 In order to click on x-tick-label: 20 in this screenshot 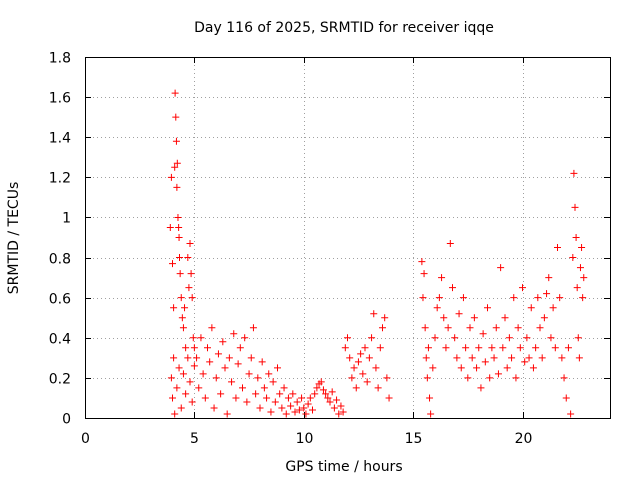, I will do `click(524, 439)`.